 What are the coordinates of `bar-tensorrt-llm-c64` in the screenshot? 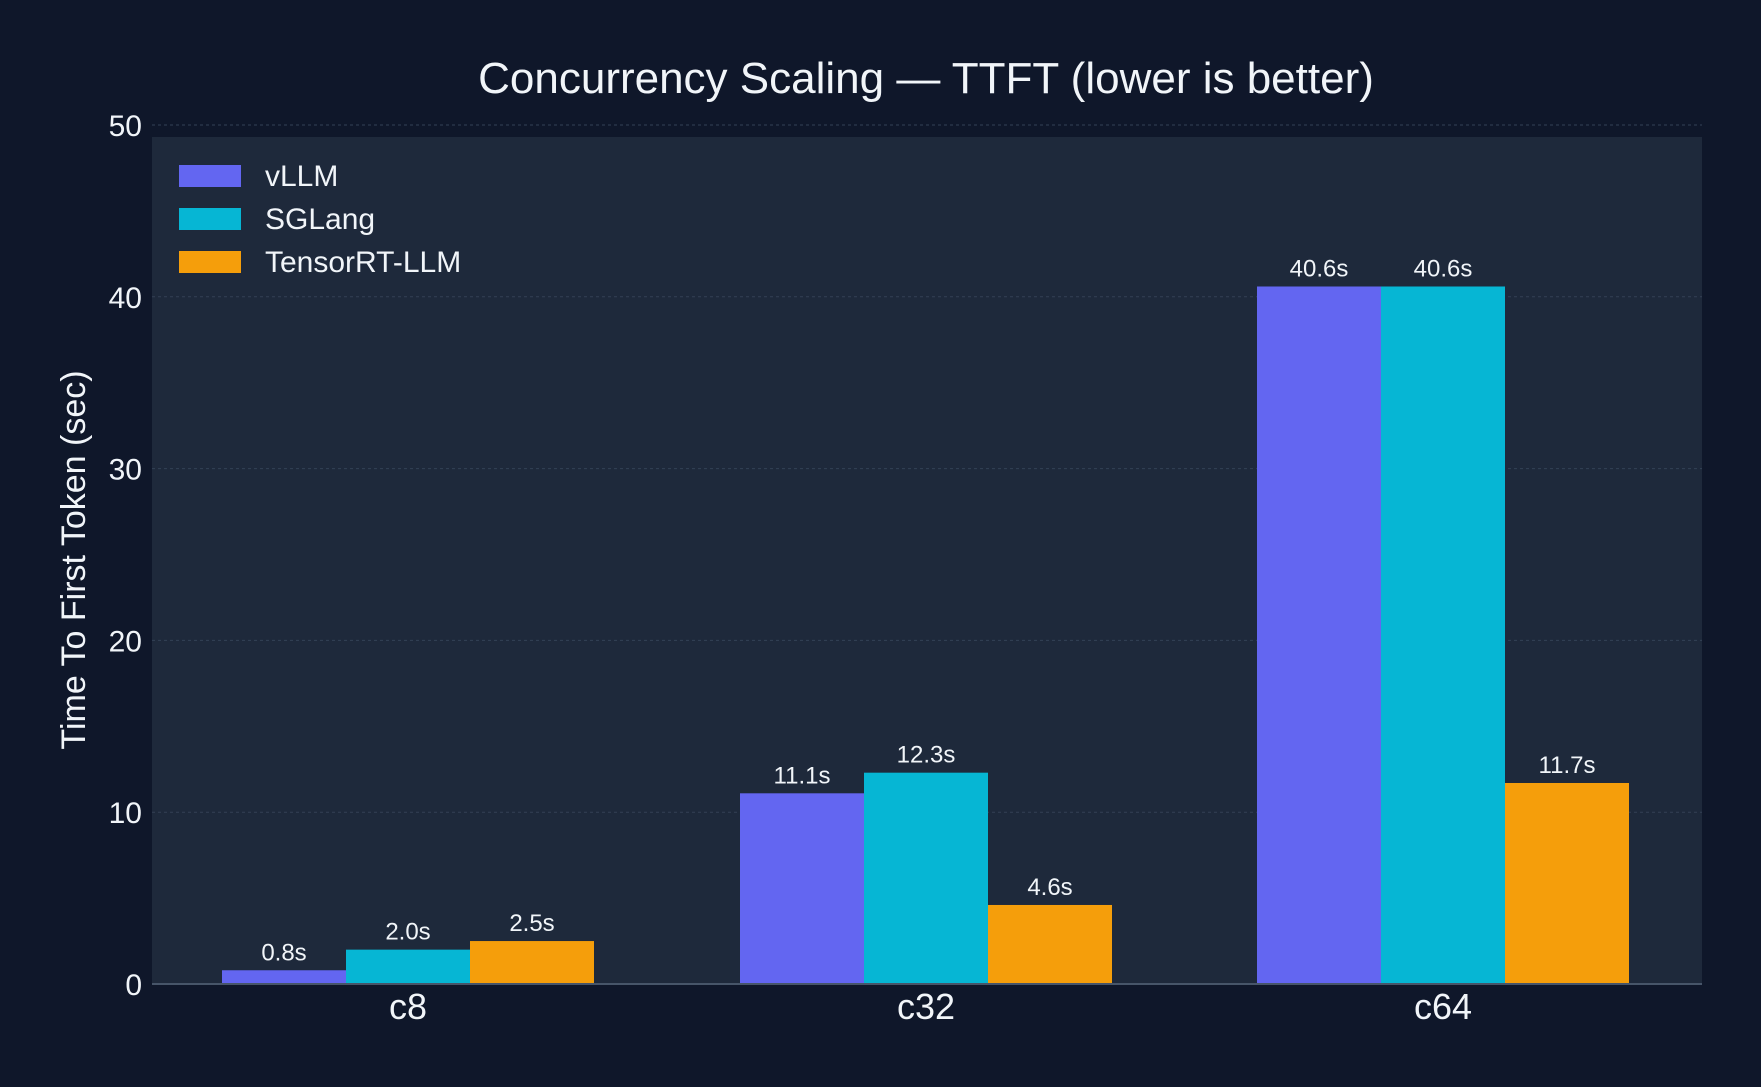 It's located at (1567, 883).